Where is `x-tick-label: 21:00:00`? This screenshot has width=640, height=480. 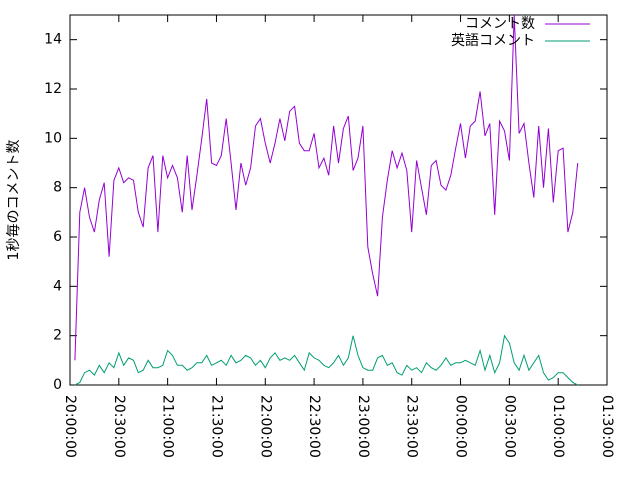
x-tick-label: 21:00:00 is located at coordinates (168, 426).